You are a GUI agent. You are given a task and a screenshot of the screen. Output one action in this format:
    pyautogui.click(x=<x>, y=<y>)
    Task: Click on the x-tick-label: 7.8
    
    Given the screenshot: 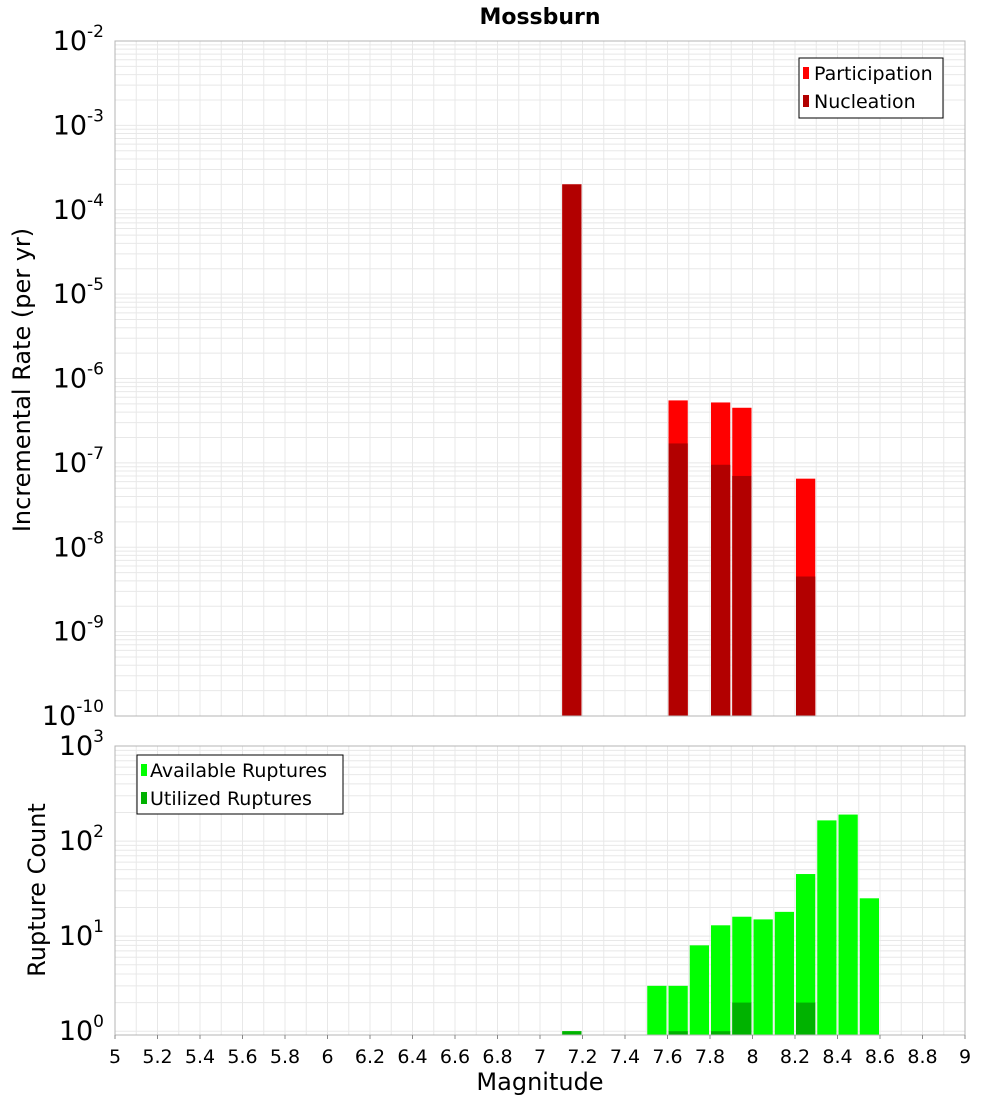 What is the action you would take?
    pyautogui.click(x=710, y=1057)
    